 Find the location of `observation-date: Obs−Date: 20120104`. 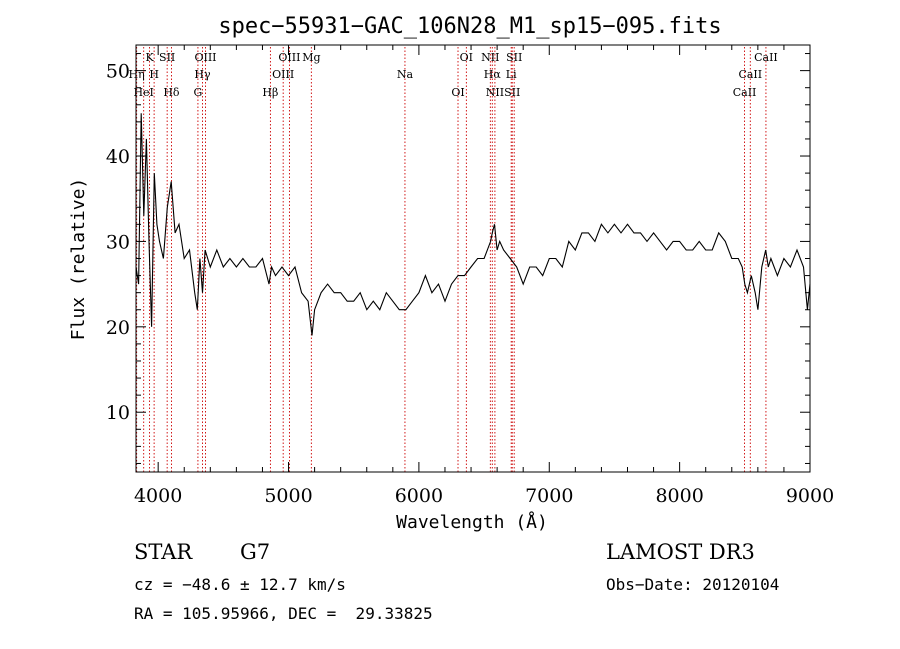

observation-date: Obs−Date: 20120104 is located at coordinates (693, 584).